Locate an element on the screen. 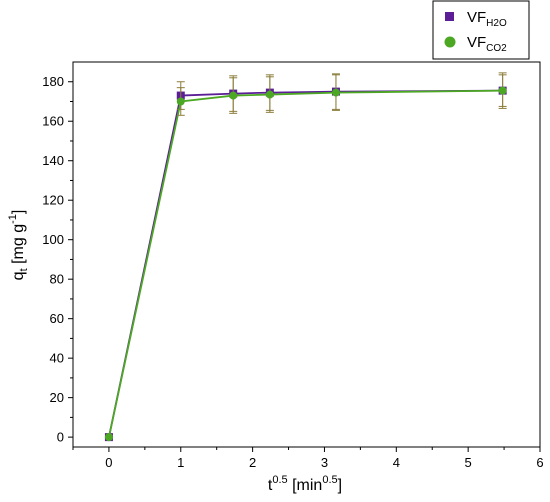  y-tick-label: 100 is located at coordinates (53, 239).